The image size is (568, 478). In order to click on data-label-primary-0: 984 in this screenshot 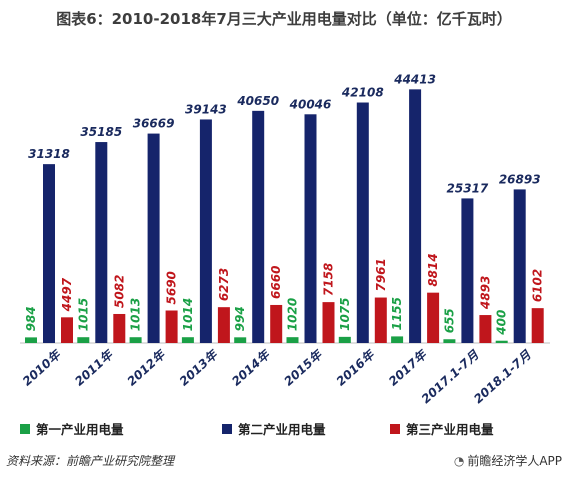, I will do `click(31, 318)`.